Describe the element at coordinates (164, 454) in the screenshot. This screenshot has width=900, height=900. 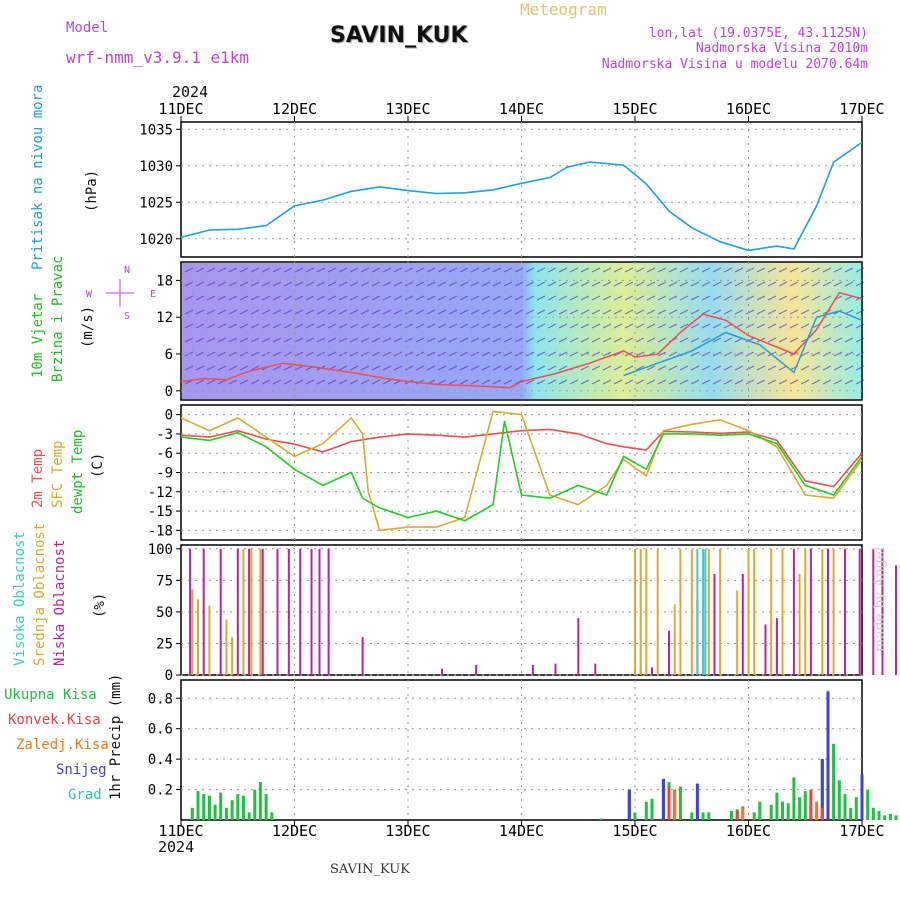
I see `y-tick-label: -6` at that location.